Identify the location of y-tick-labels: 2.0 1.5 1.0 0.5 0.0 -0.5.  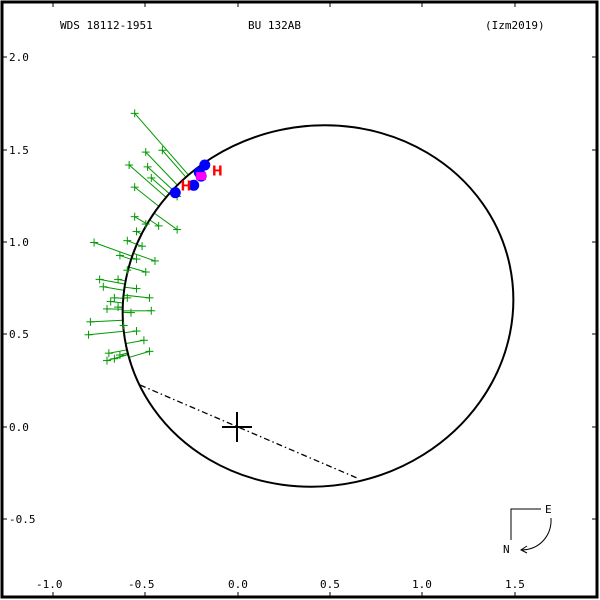
(22, 288).